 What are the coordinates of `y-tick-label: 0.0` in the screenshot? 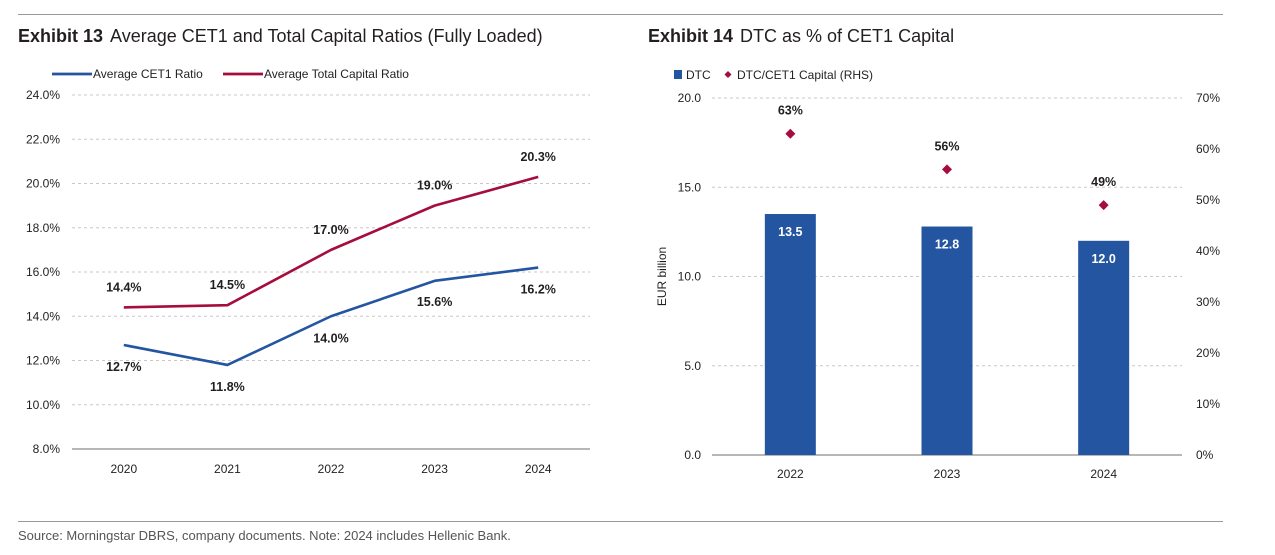 It's located at (692, 455).